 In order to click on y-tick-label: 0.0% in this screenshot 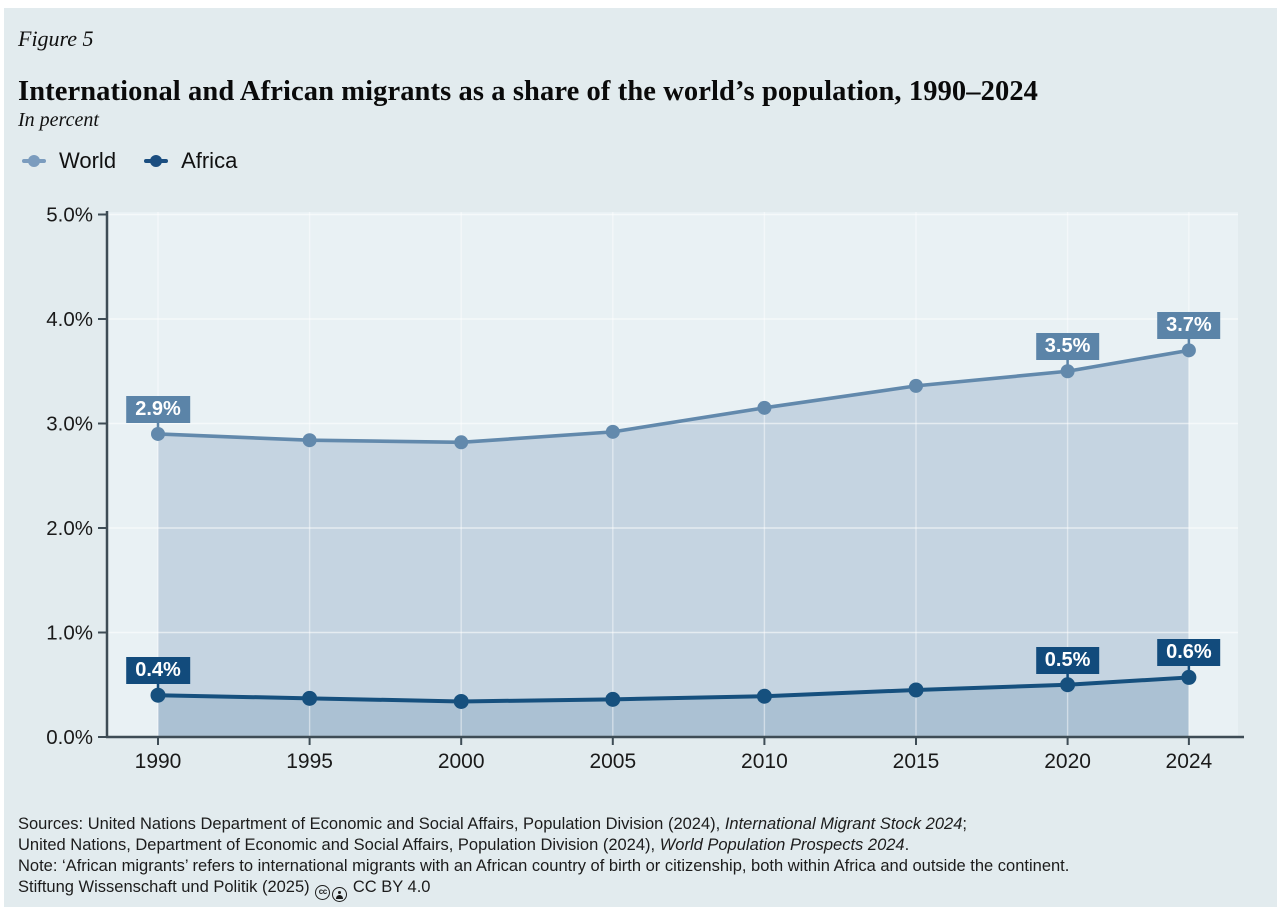, I will do `click(69, 737)`.